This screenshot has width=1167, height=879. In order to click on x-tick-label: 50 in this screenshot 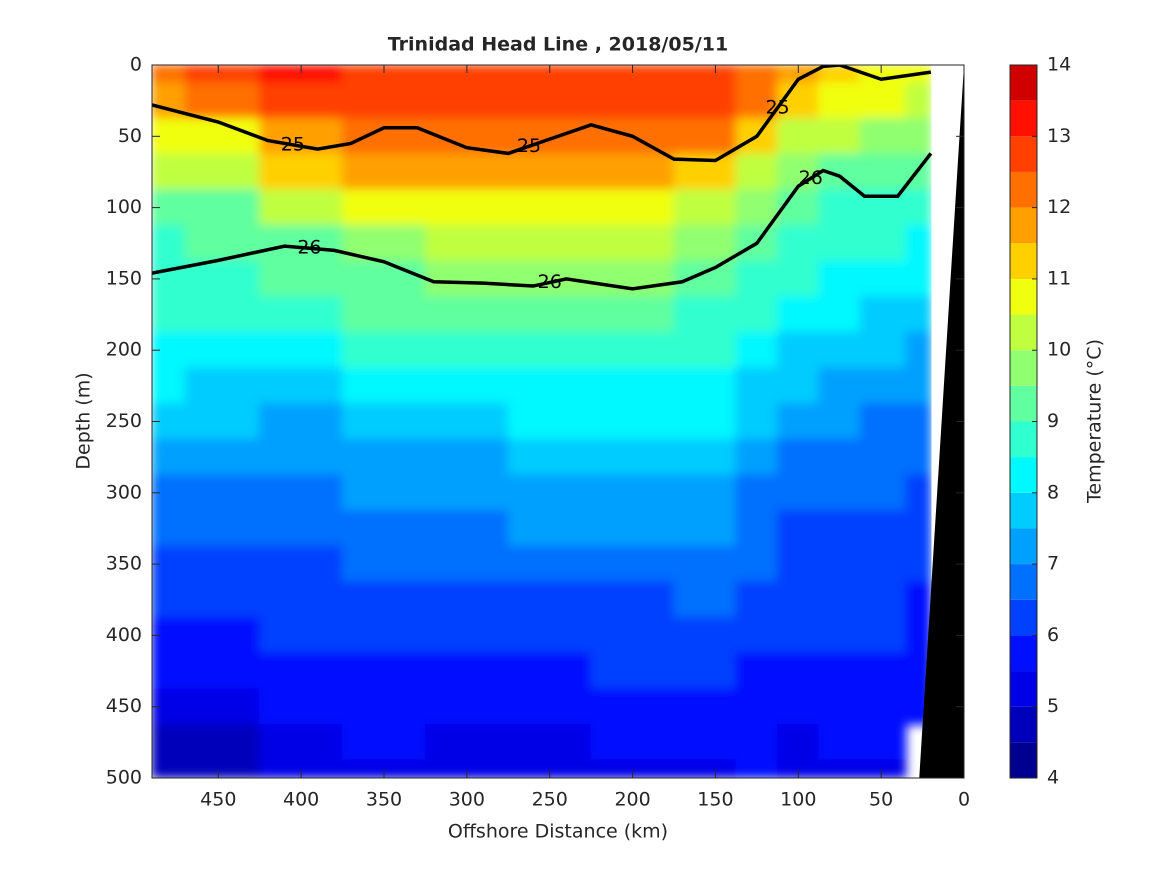, I will do `click(881, 800)`.